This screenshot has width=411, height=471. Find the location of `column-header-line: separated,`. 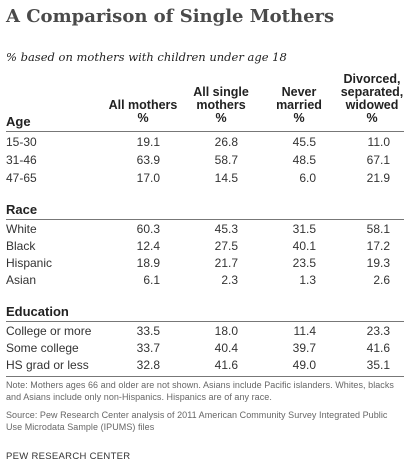

column-header-line: separated, is located at coordinates (372, 92).